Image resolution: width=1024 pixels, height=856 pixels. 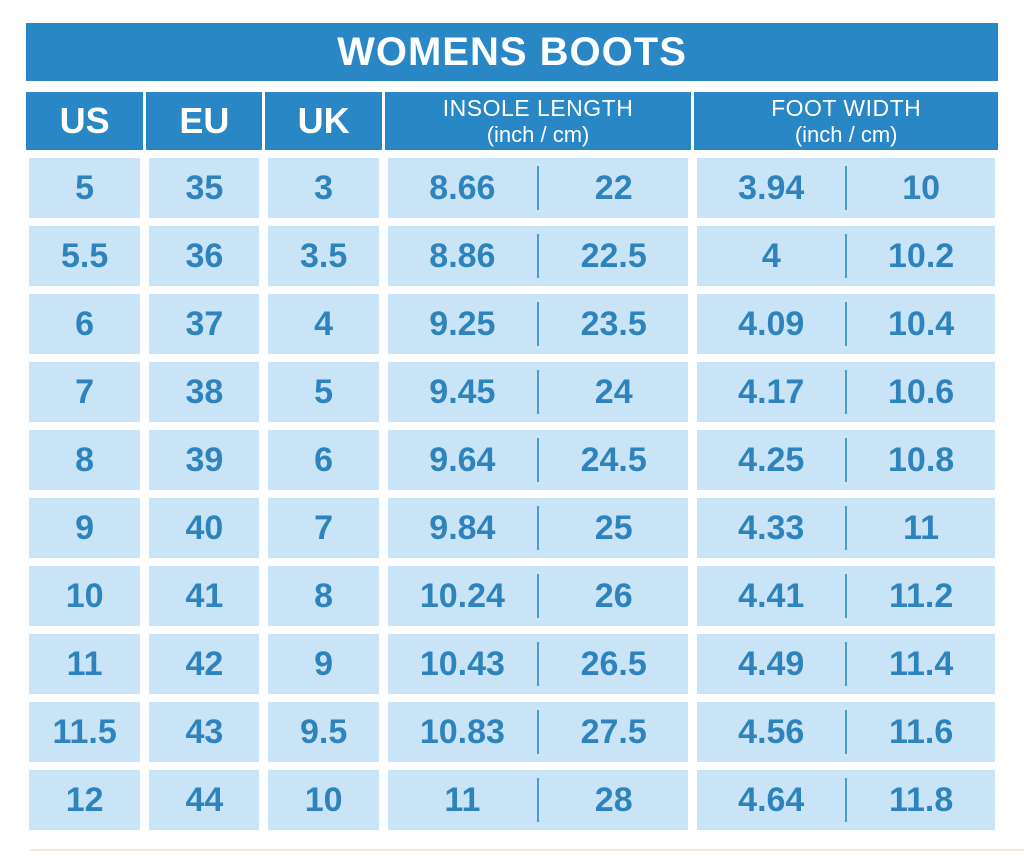 I want to click on insole-cm-value: 24.5, so click(x=613, y=459).